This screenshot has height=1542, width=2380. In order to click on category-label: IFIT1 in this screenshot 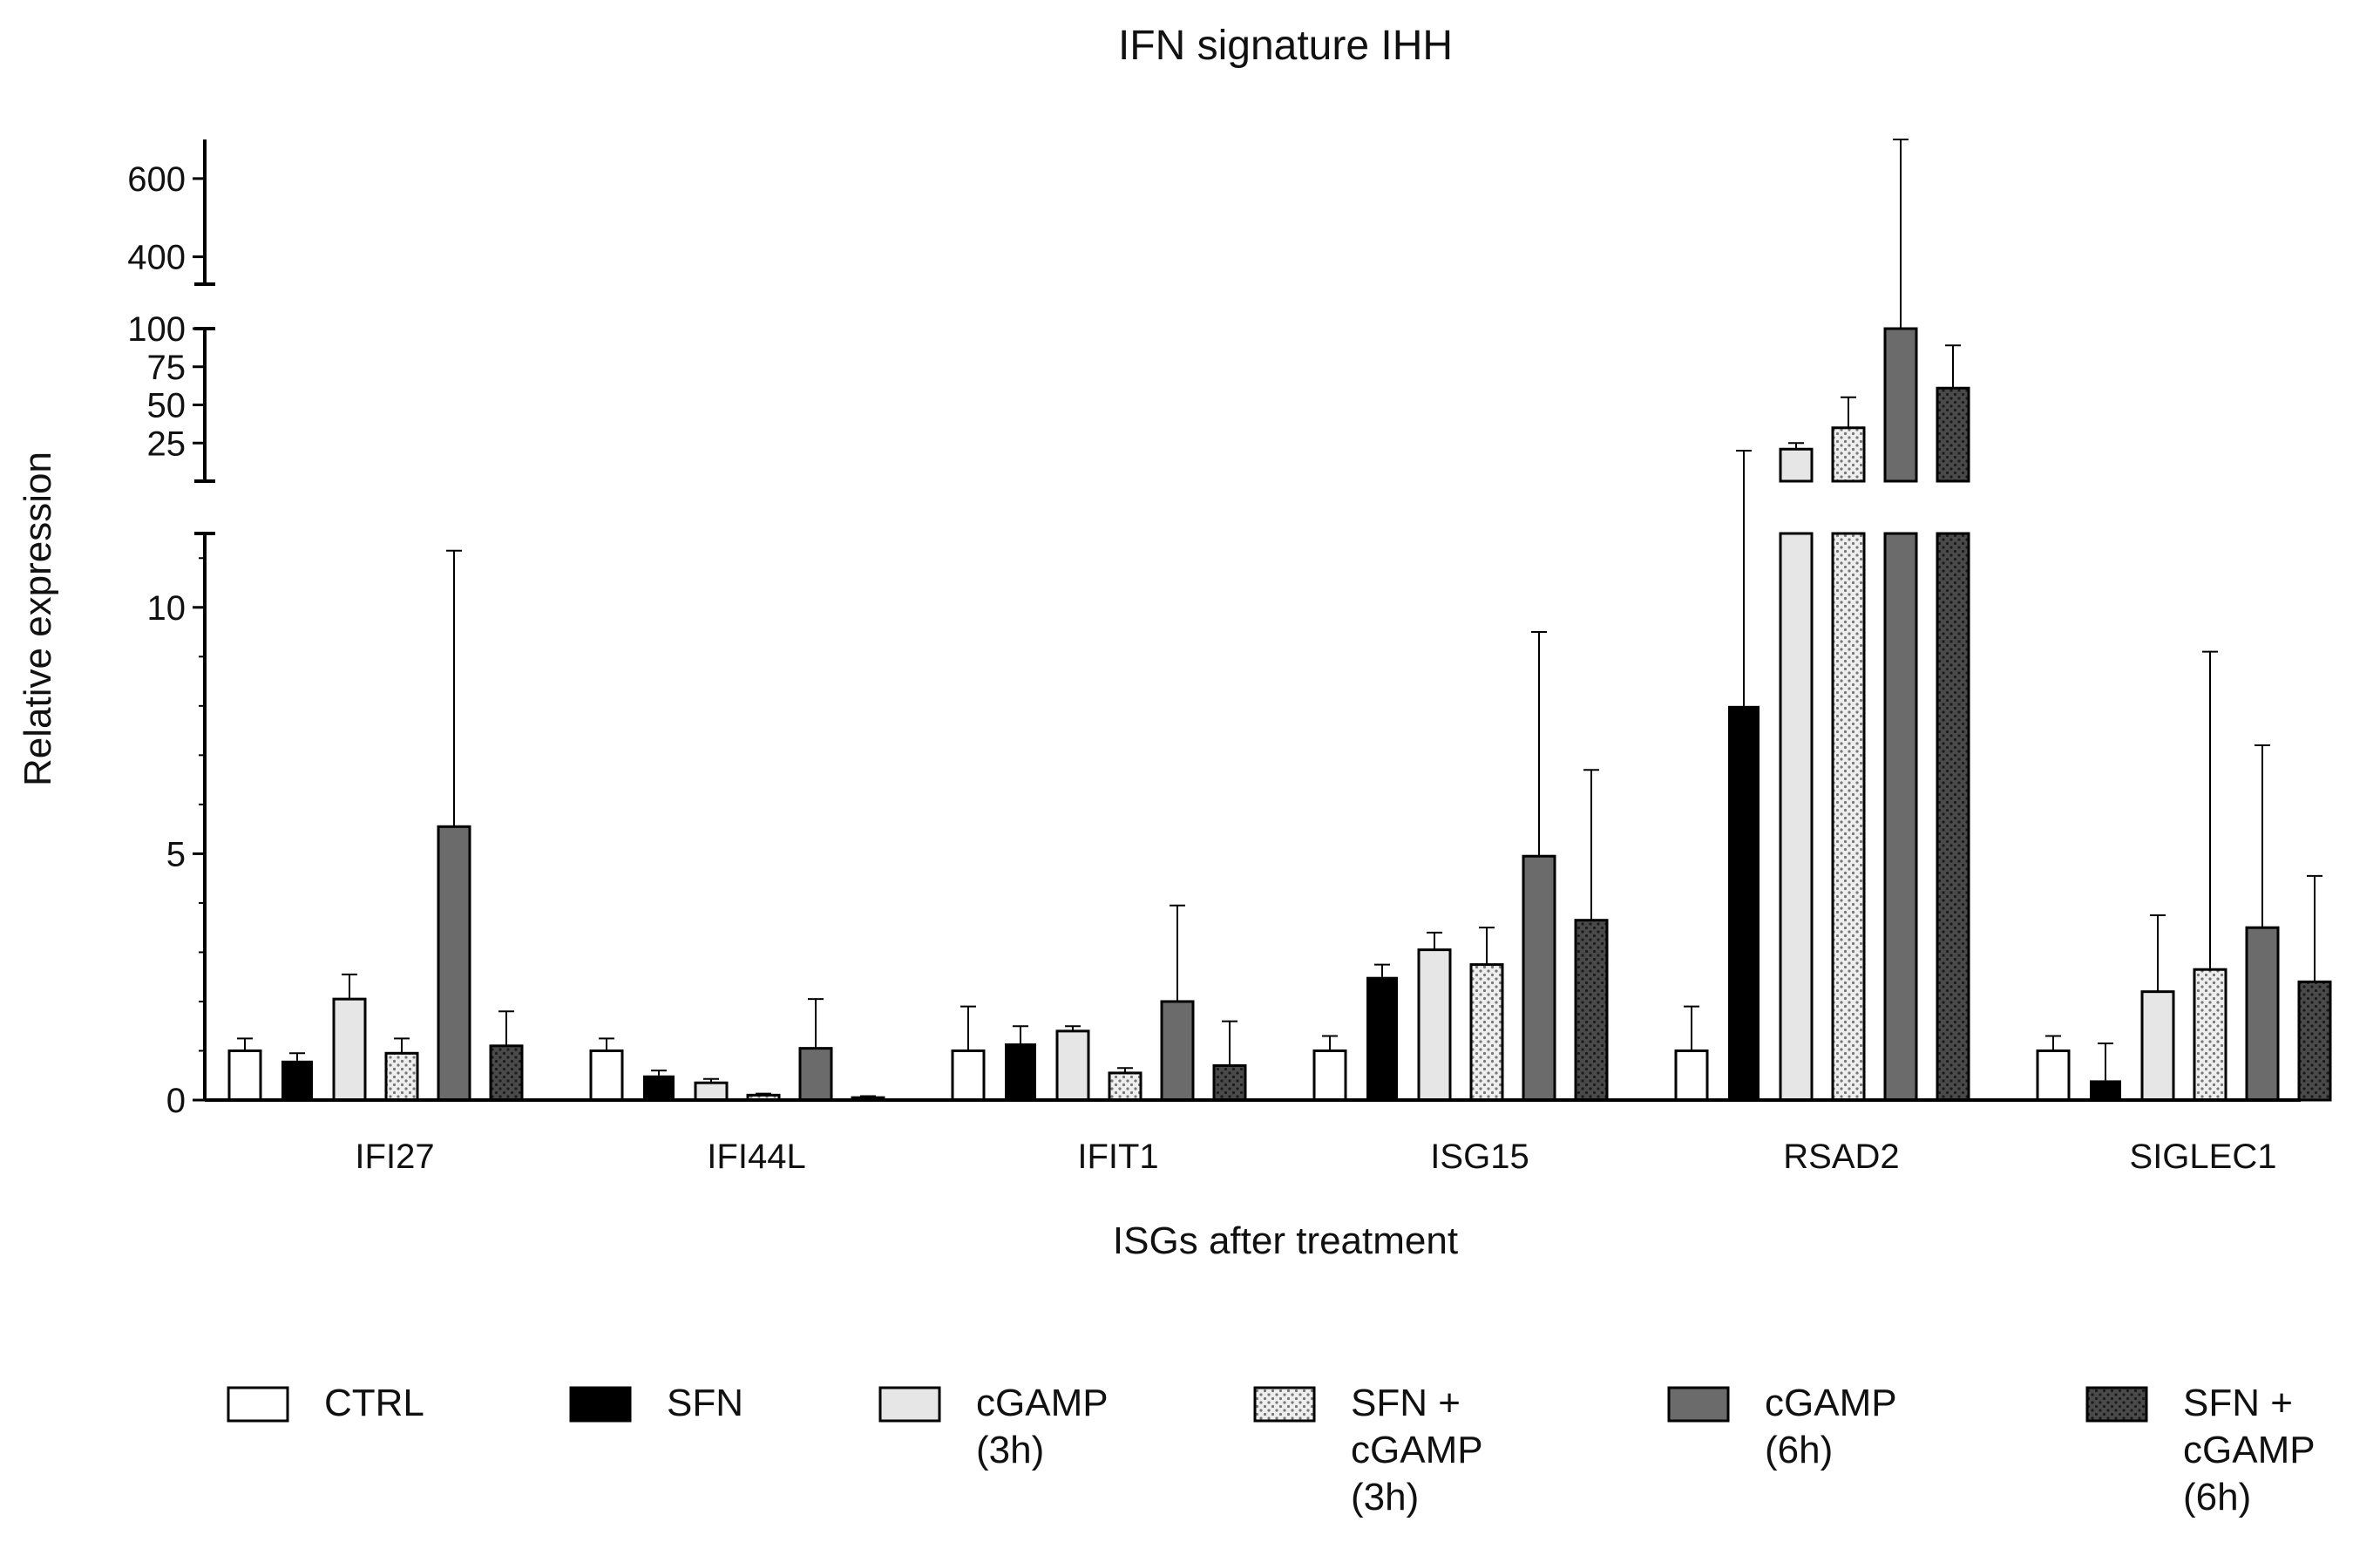, I will do `click(1117, 1157)`.